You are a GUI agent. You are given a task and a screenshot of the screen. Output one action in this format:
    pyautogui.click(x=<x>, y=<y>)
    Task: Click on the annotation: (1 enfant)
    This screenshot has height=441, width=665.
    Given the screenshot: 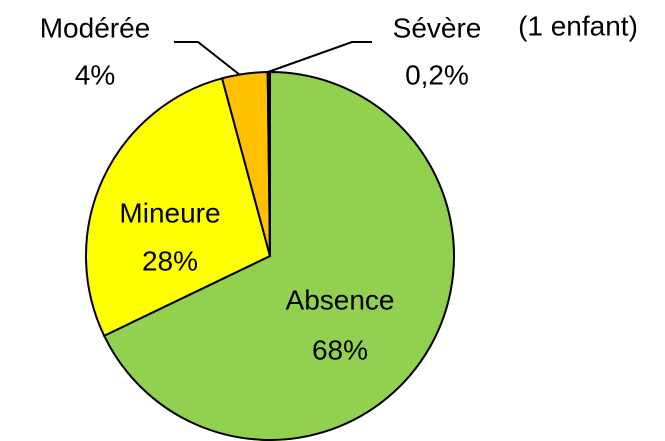 What is the action you would take?
    pyautogui.click(x=578, y=25)
    